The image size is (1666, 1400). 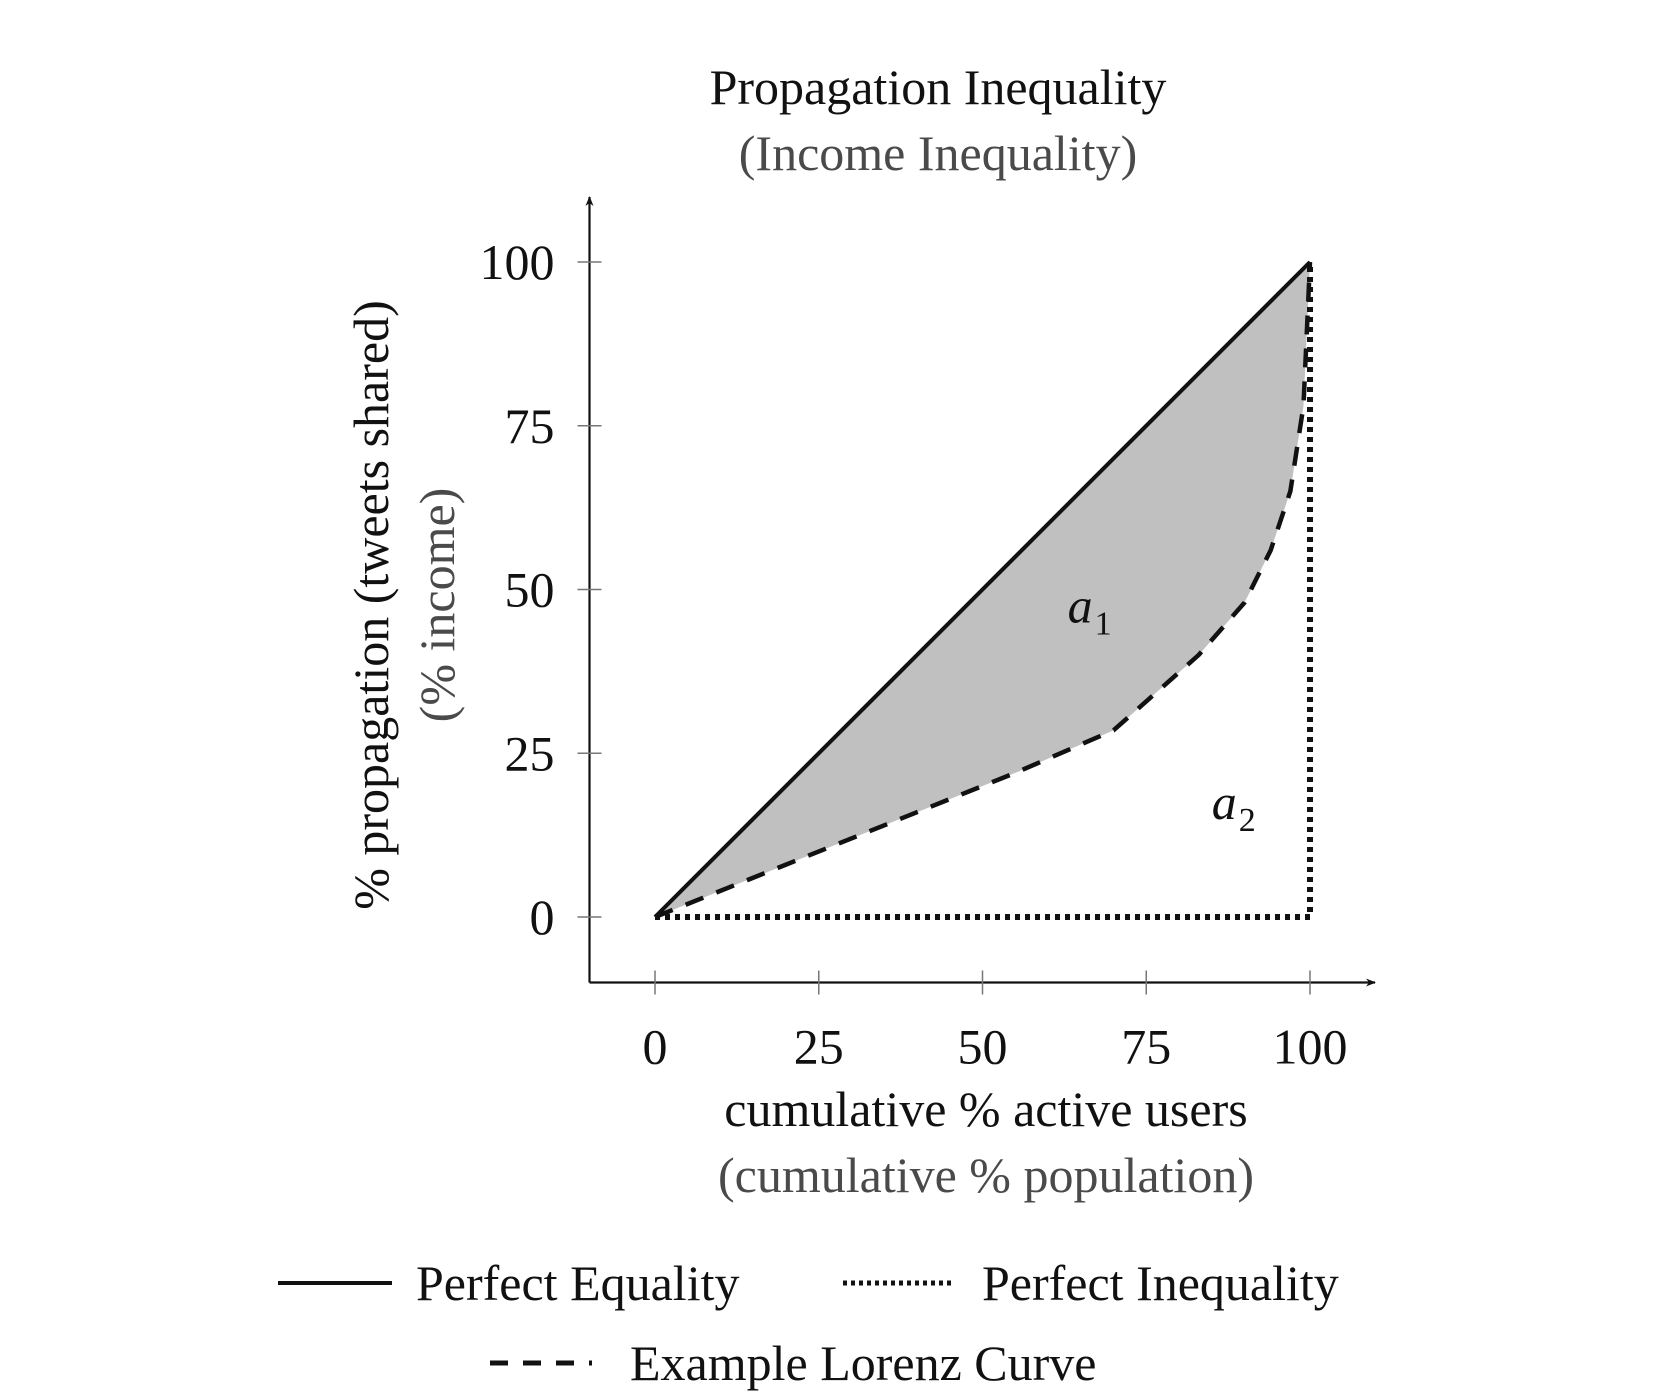 What do you see at coordinates (986, 1175) in the screenshot?
I see `x-axis-sublabel: (cumulative % population)` at bounding box center [986, 1175].